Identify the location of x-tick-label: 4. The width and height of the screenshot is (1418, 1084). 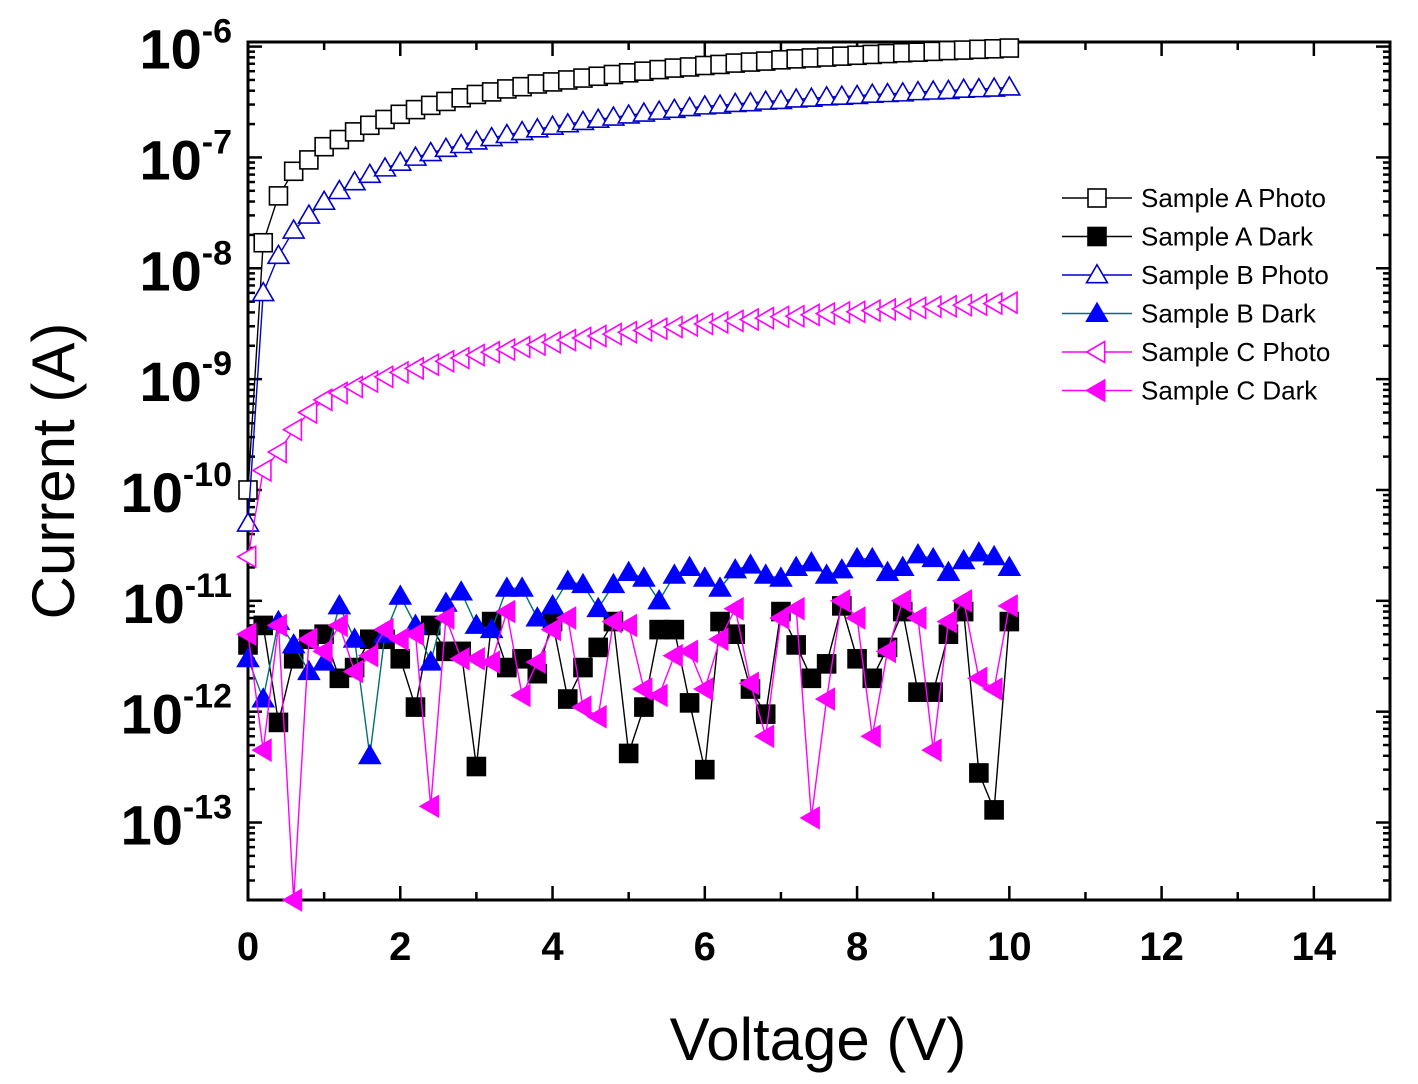
(552, 947).